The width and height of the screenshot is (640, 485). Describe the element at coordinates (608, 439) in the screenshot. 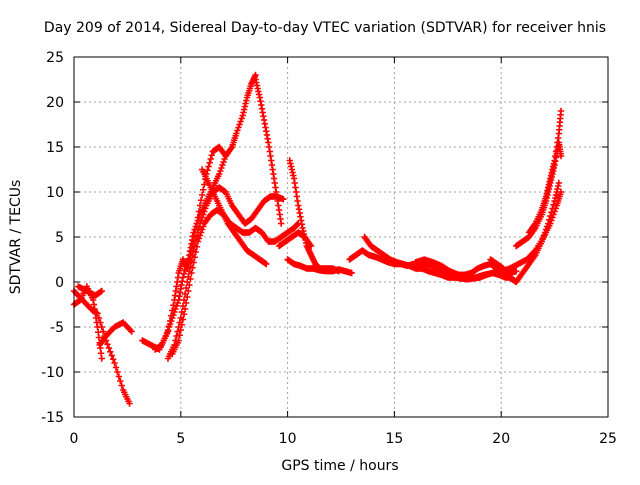

I see `x-tick-label: 25` at that location.